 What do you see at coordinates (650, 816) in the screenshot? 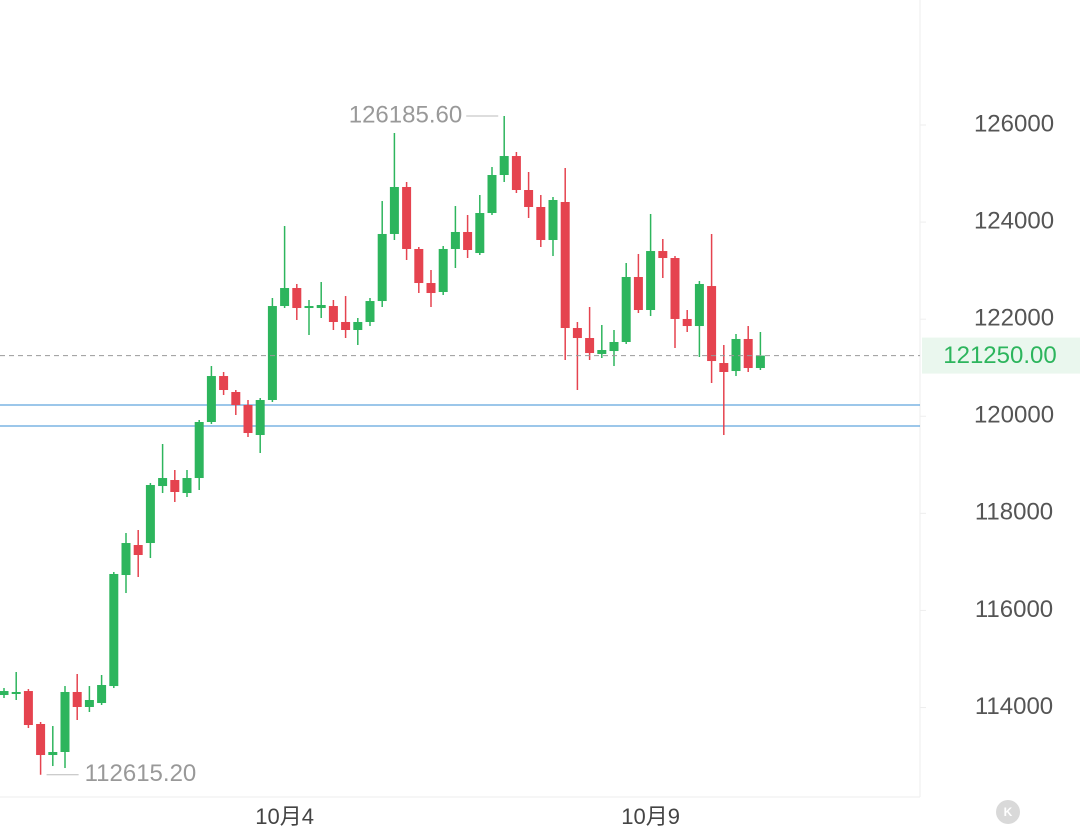
I see `x-tick-label: 10月9` at bounding box center [650, 816].